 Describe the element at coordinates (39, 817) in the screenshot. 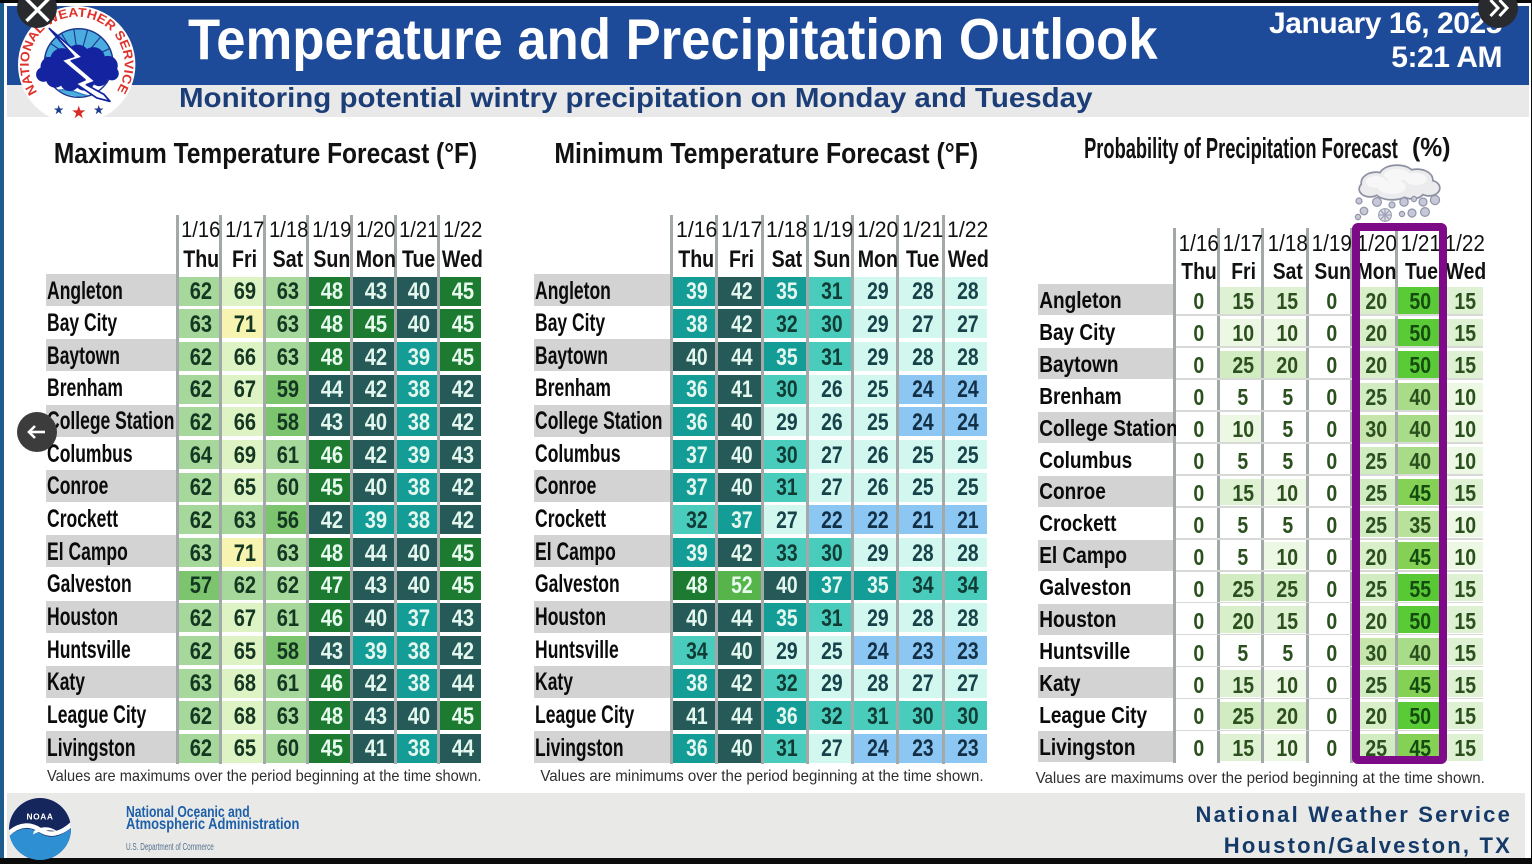

I see `svg-text: NOAA` at that location.